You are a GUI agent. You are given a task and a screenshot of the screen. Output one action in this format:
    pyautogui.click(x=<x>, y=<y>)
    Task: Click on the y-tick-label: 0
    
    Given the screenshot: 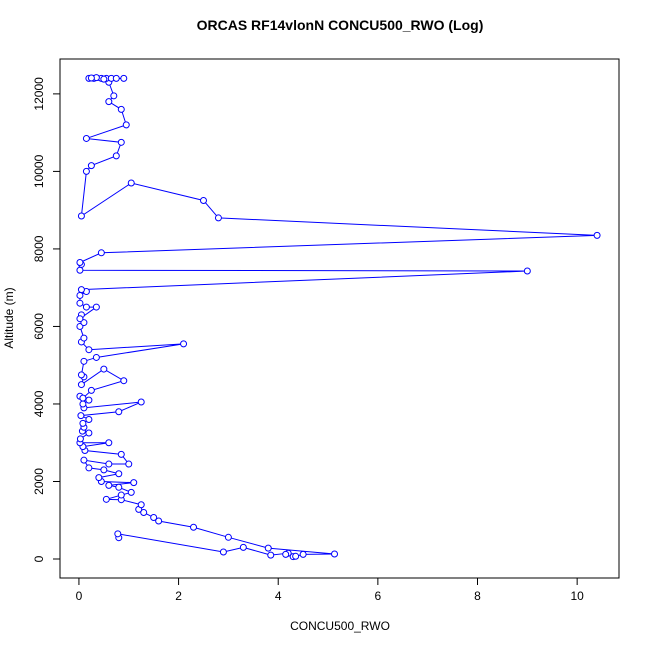 What is the action you would take?
    pyautogui.click(x=39, y=558)
    